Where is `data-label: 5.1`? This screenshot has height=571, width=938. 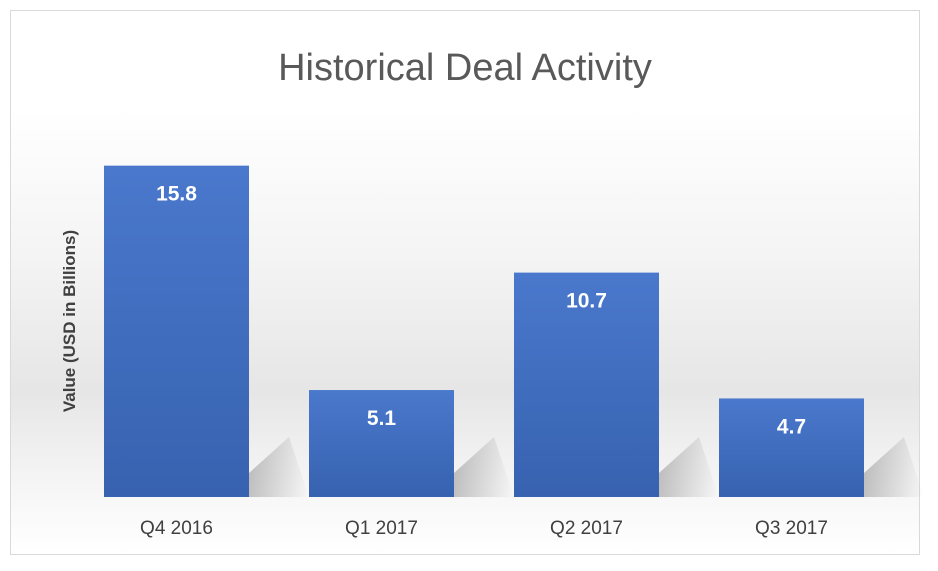
data-label: 5.1 is located at coordinates (382, 418).